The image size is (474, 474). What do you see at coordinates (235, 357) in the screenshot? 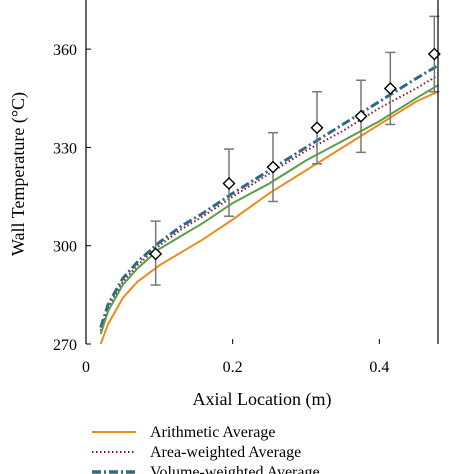
I see `x-ticks: 0 0.2 0.4` at bounding box center [235, 357].